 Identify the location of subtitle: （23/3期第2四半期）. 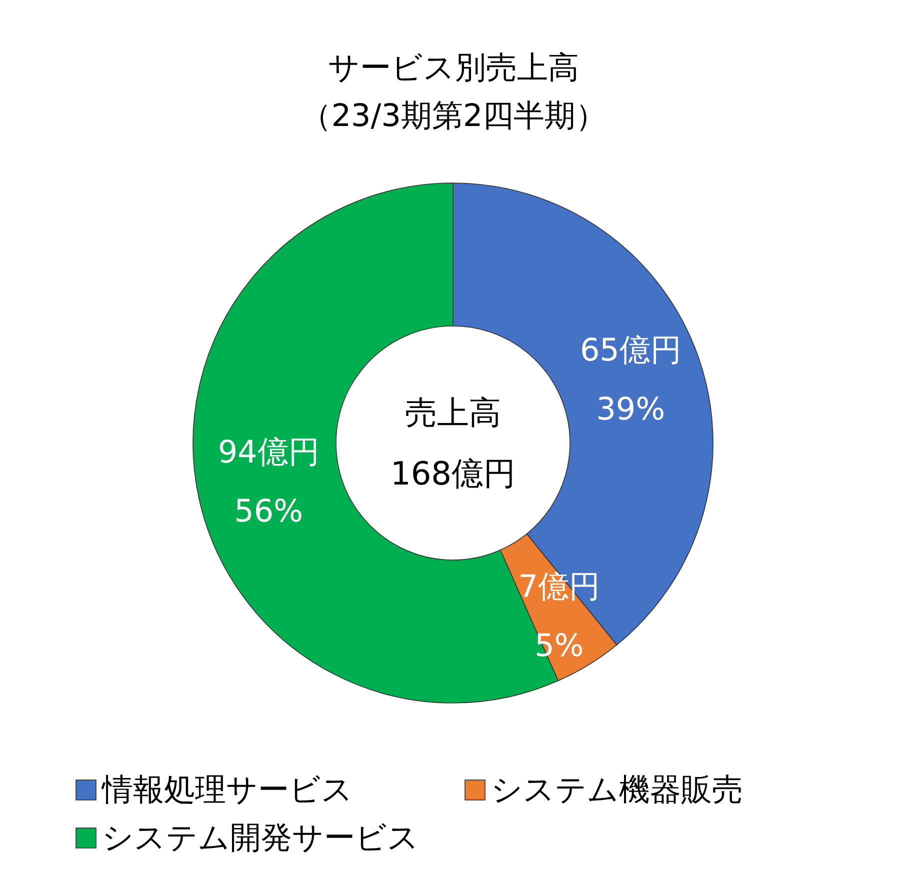
(453, 116).